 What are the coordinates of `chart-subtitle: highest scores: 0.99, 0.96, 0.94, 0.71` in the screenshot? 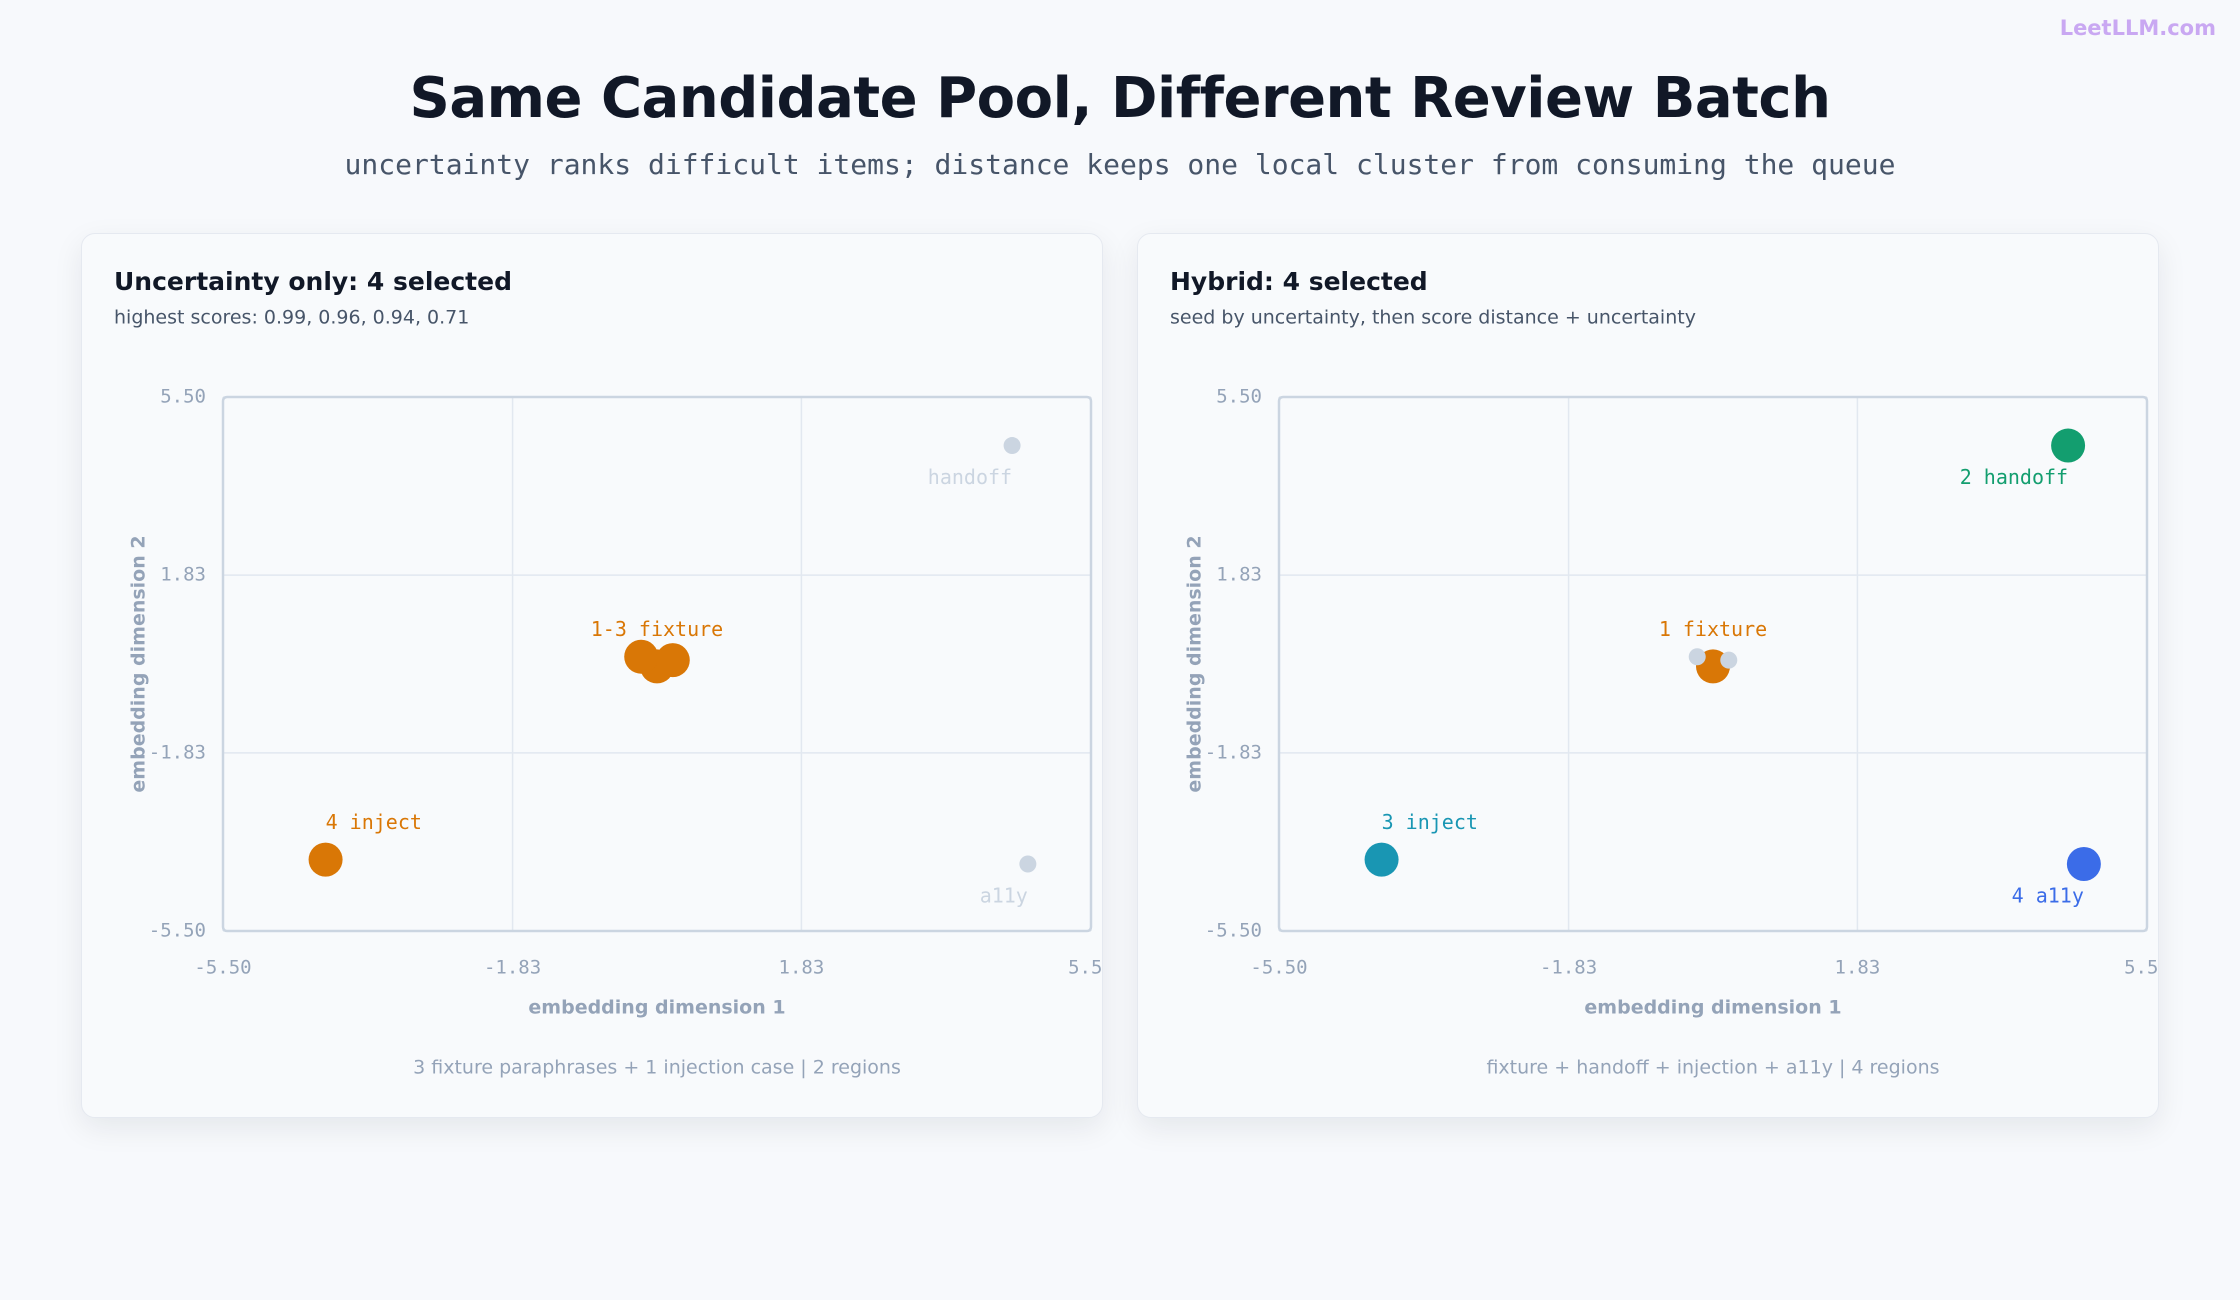 It's located at (291, 318).